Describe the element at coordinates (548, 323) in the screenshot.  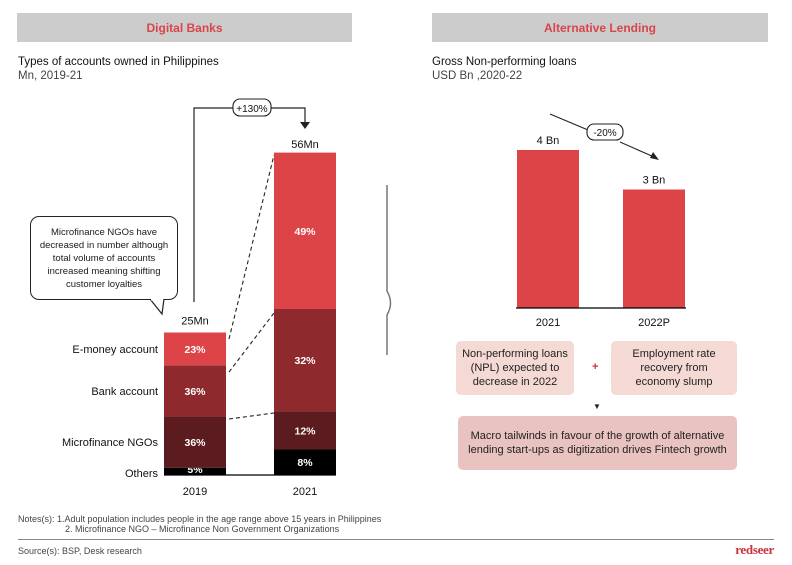
I see `npl-x-tick-label: 2021` at that location.